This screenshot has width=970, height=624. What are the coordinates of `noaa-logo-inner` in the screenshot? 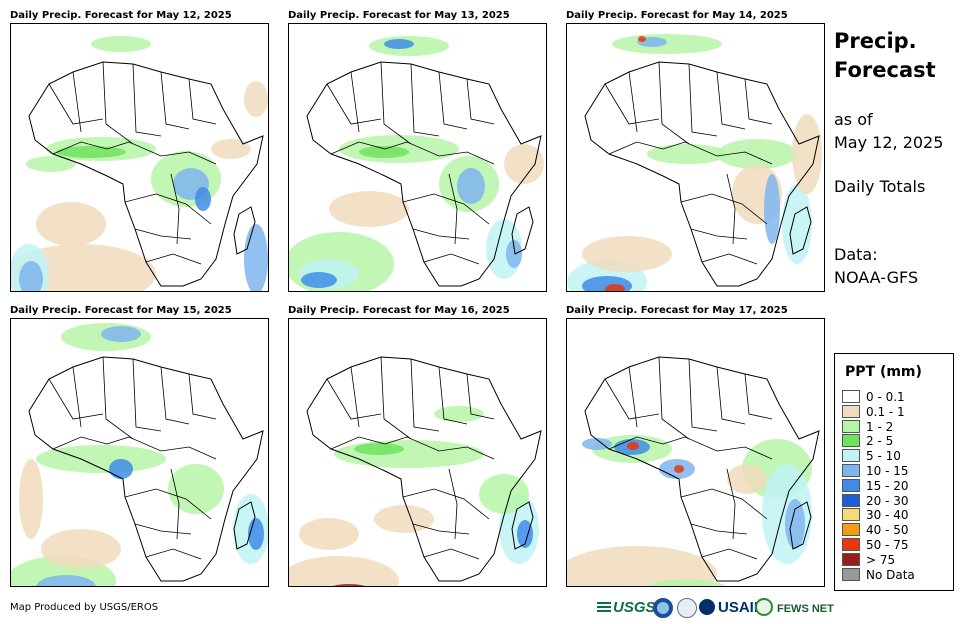 It's located at (663, 608).